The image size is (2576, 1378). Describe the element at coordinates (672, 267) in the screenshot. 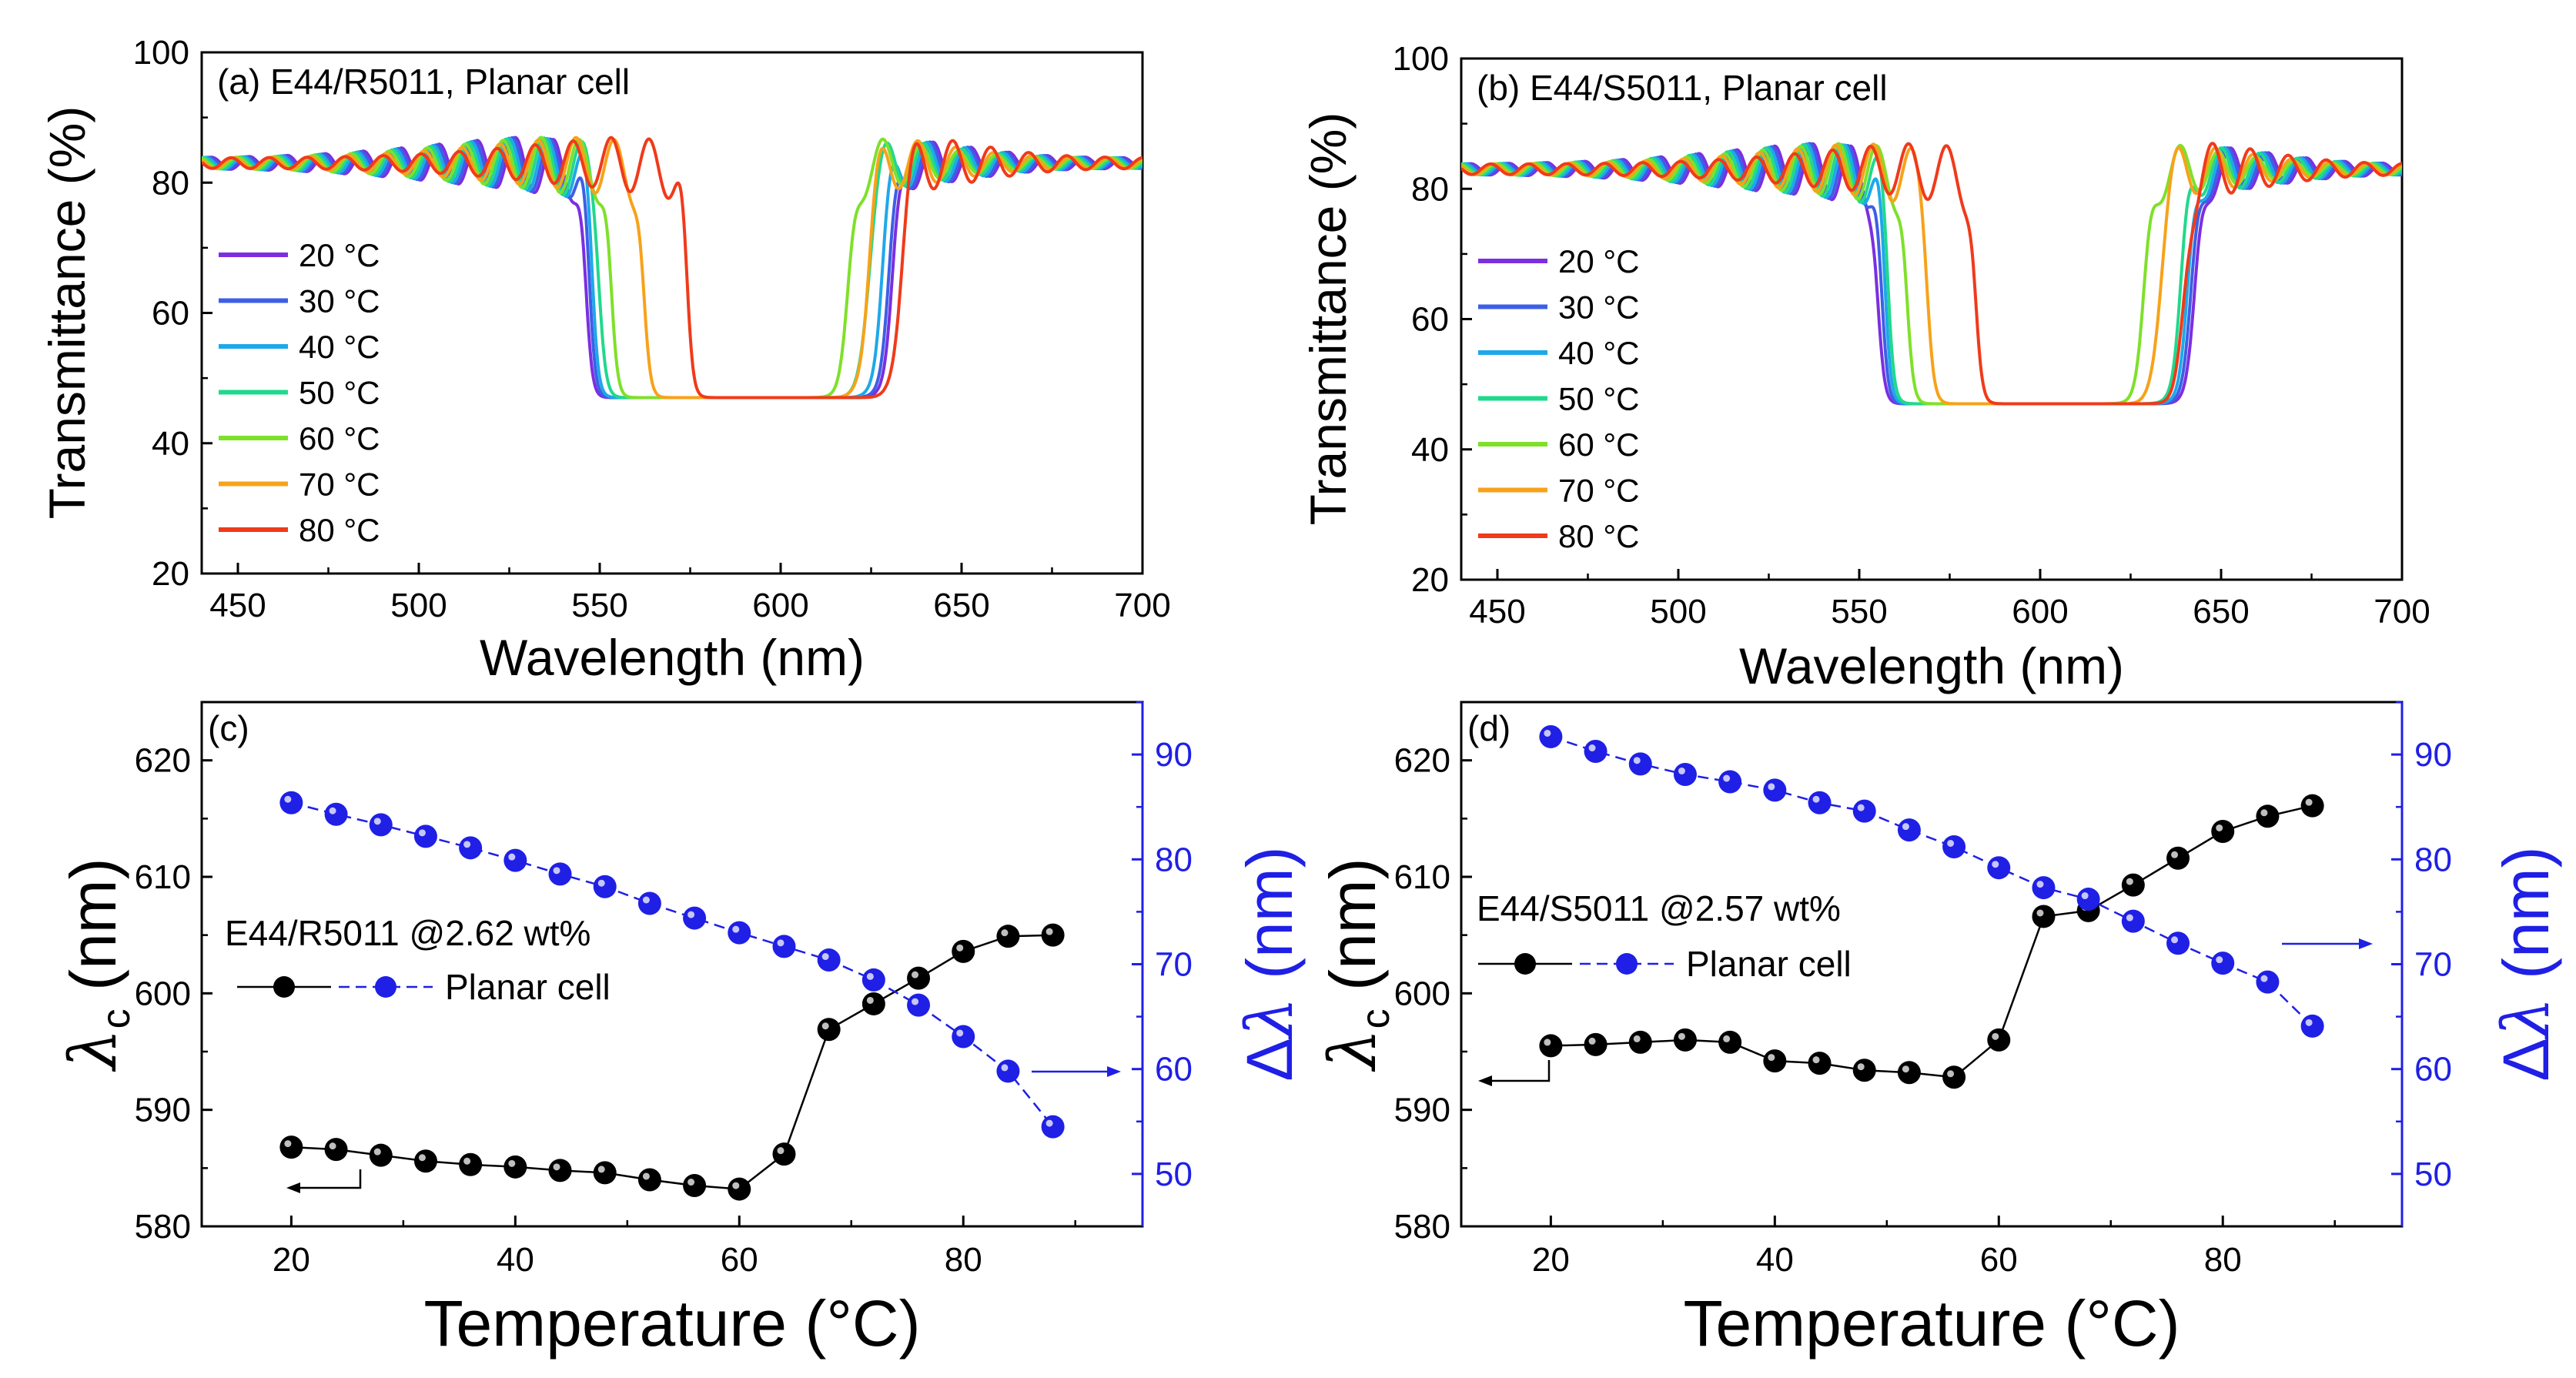

I see `spectrum-curve-70c` at that location.